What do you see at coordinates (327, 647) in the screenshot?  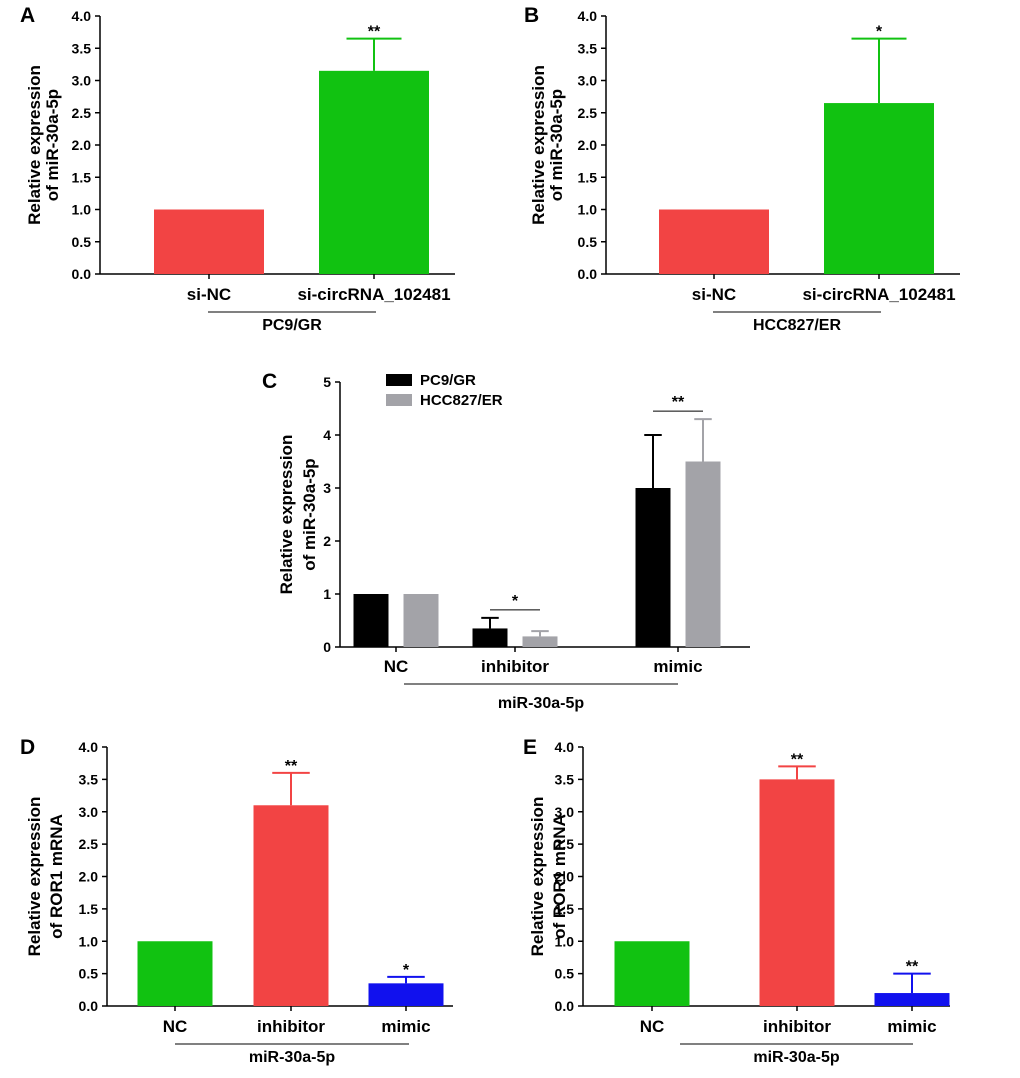 I see `y-tick-label: 0` at bounding box center [327, 647].